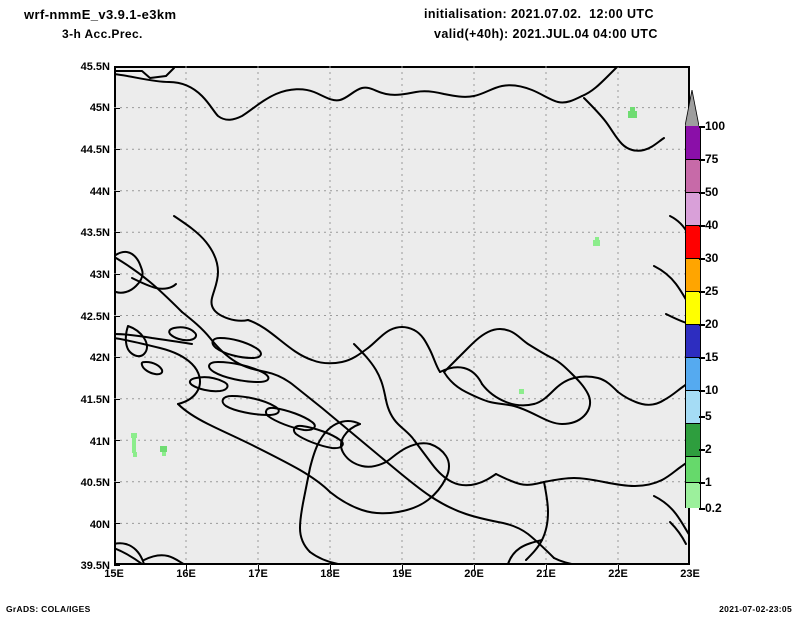 Image resolution: width=800 pixels, height=618 pixels. What do you see at coordinates (95, 483) in the screenshot?
I see `ylabel-40-5N: 40.5N` at bounding box center [95, 483].